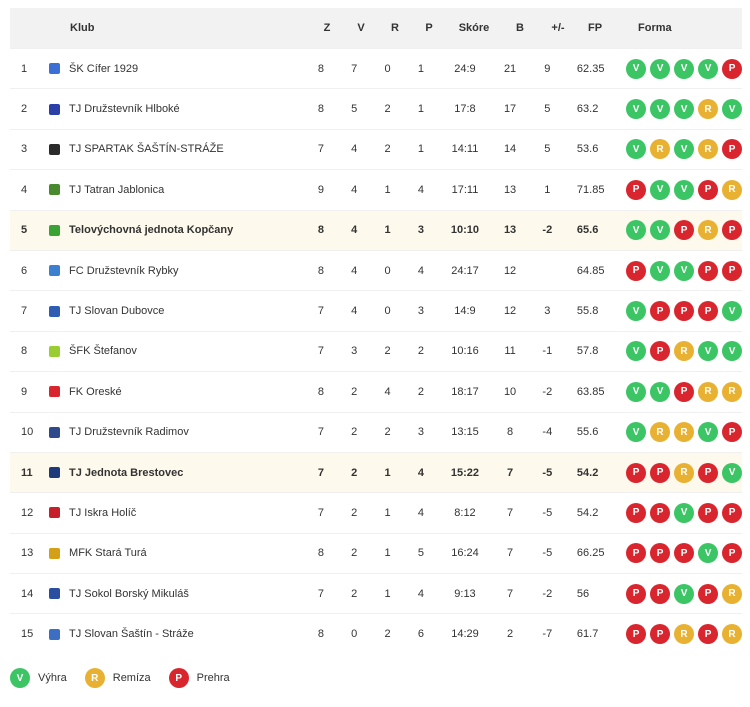 The width and height of the screenshot is (750, 707). What do you see at coordinates (124, 109) in the screenshot?
I see `row-club-name: TJ Družstevník Hlboké` at bounding box center [124, 109].